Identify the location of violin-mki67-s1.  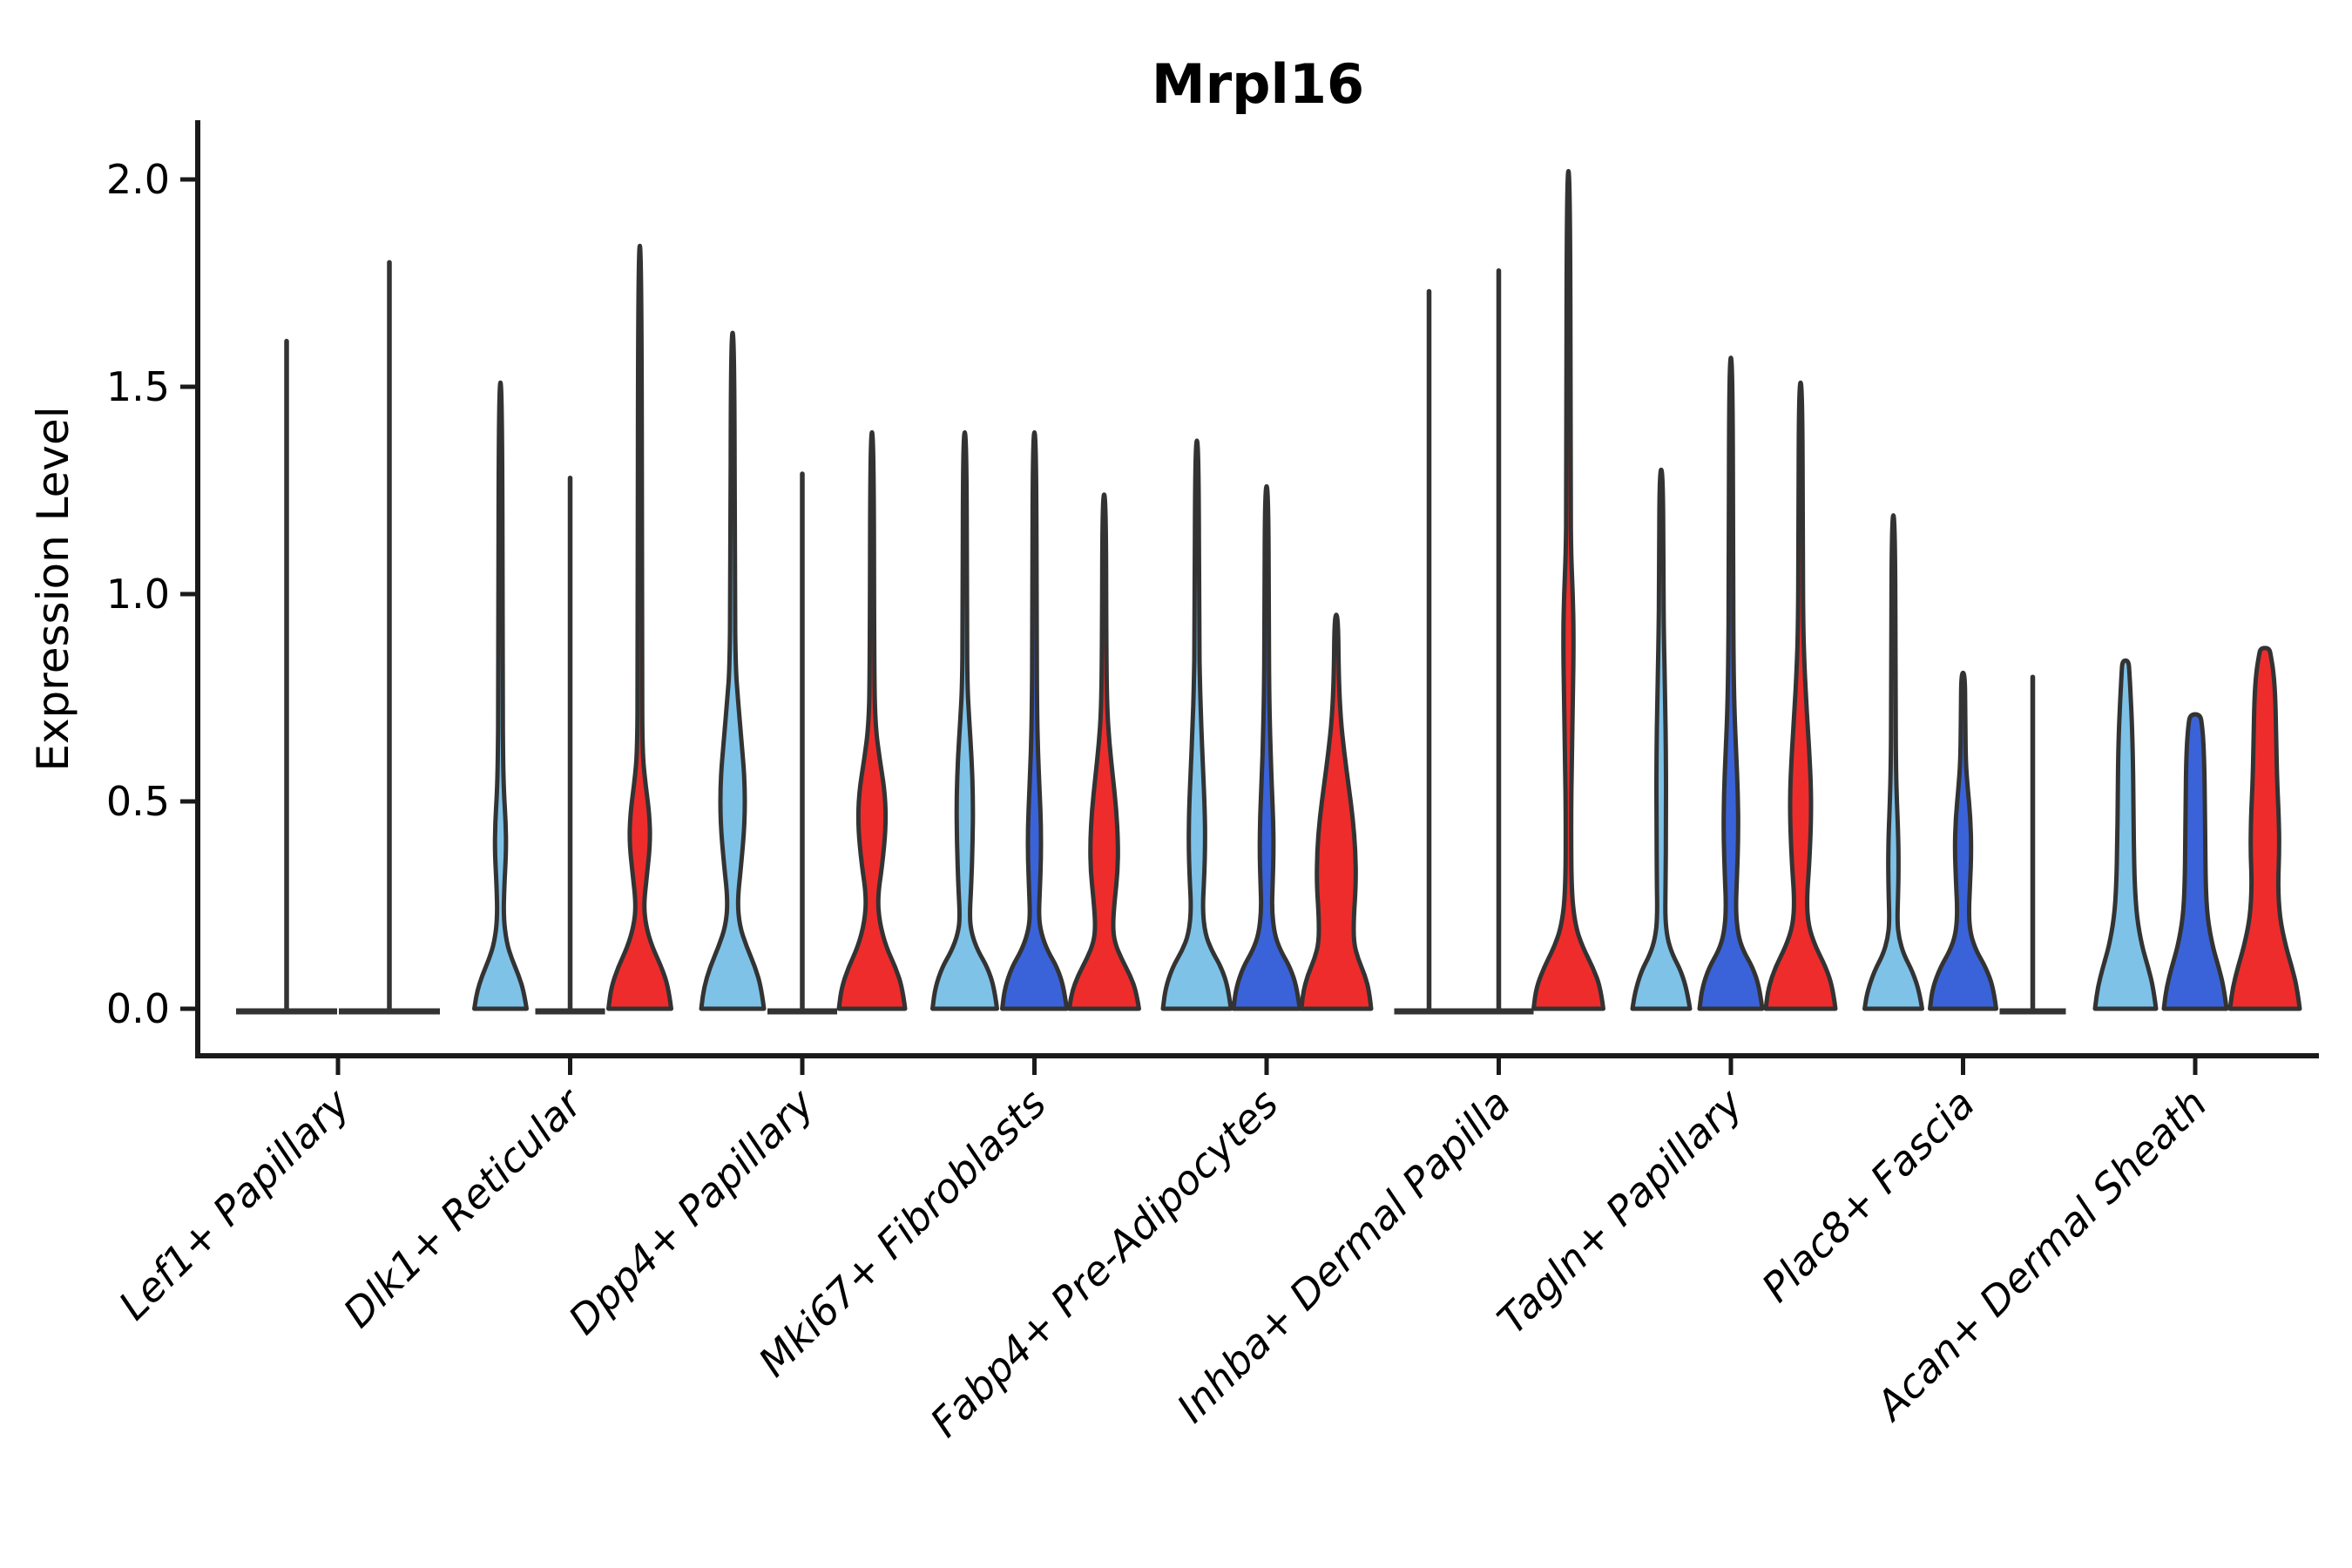
(965, 720).